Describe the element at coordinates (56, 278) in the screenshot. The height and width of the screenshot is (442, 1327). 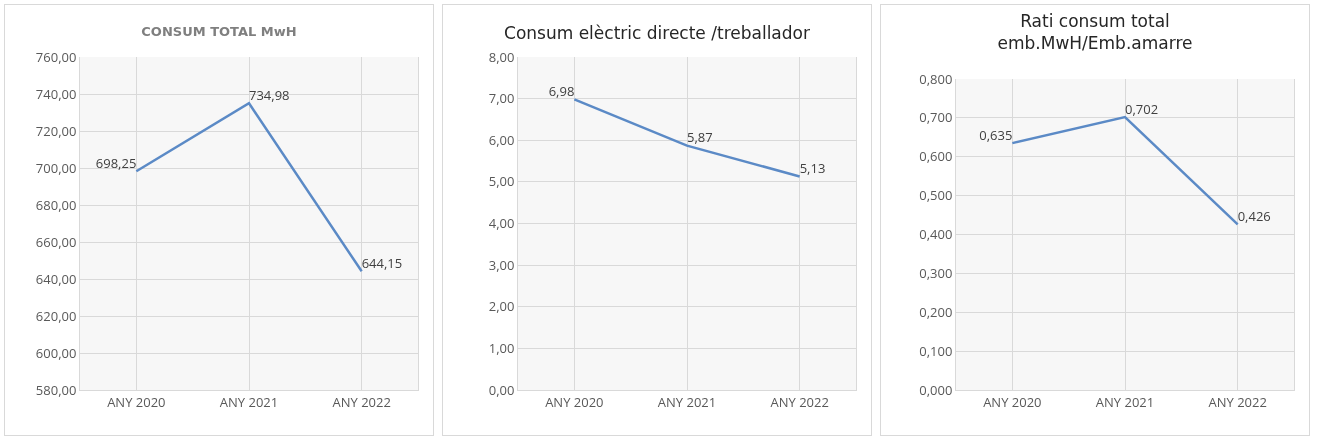
I see `y-tick-label: 640,00` at that location.